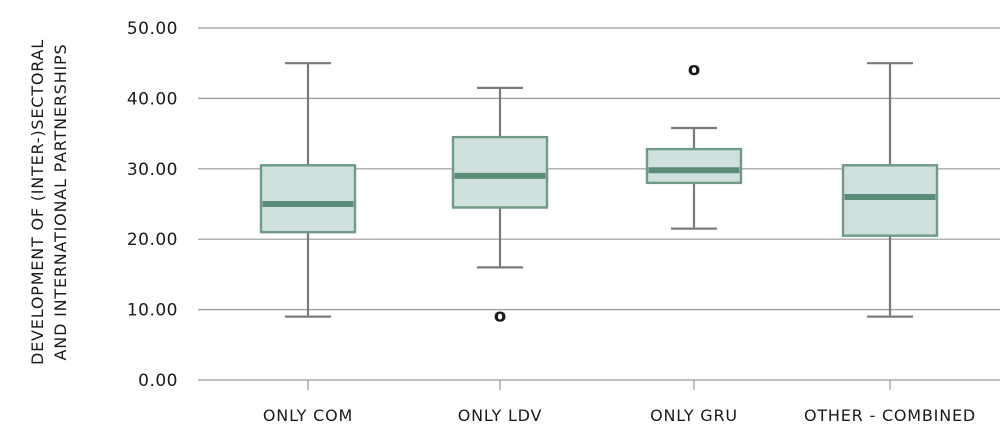  Describe the element at coordinates (694, 69) in the screenshot. I see `outlier-2-0: o` at that location.